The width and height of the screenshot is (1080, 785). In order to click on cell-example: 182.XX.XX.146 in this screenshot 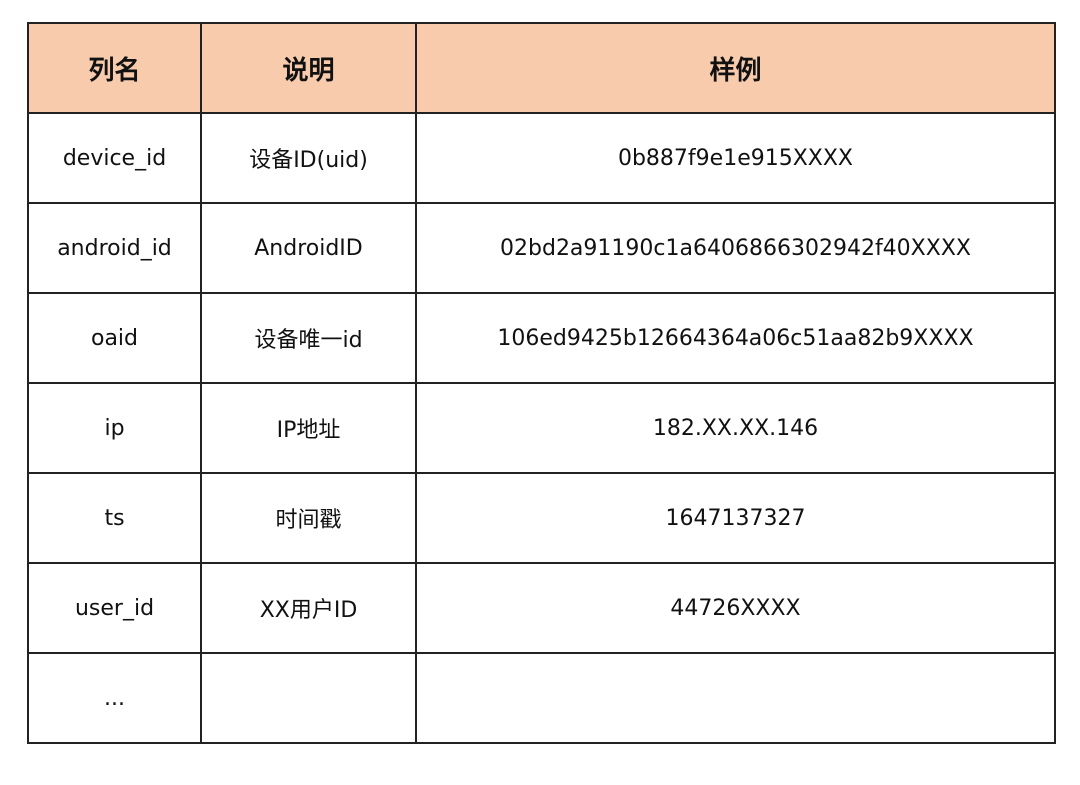, I will do `click(735, 428)`.